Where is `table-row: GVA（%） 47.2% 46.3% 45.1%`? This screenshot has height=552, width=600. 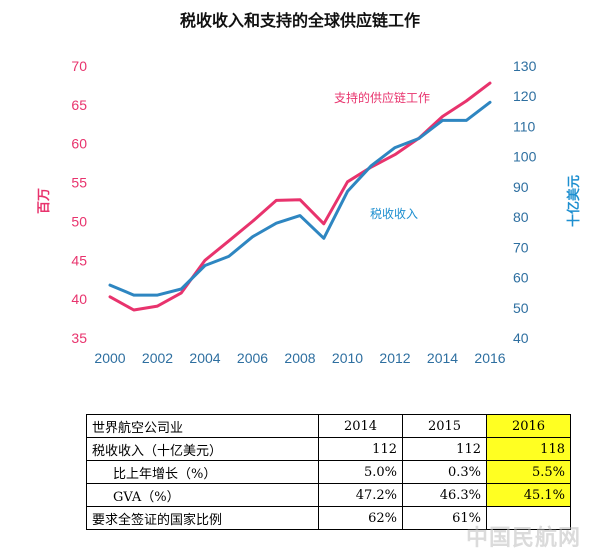 table-row: GVA（%） 47.2% 46.3% 45.1% is located at coordinates (328, 495).